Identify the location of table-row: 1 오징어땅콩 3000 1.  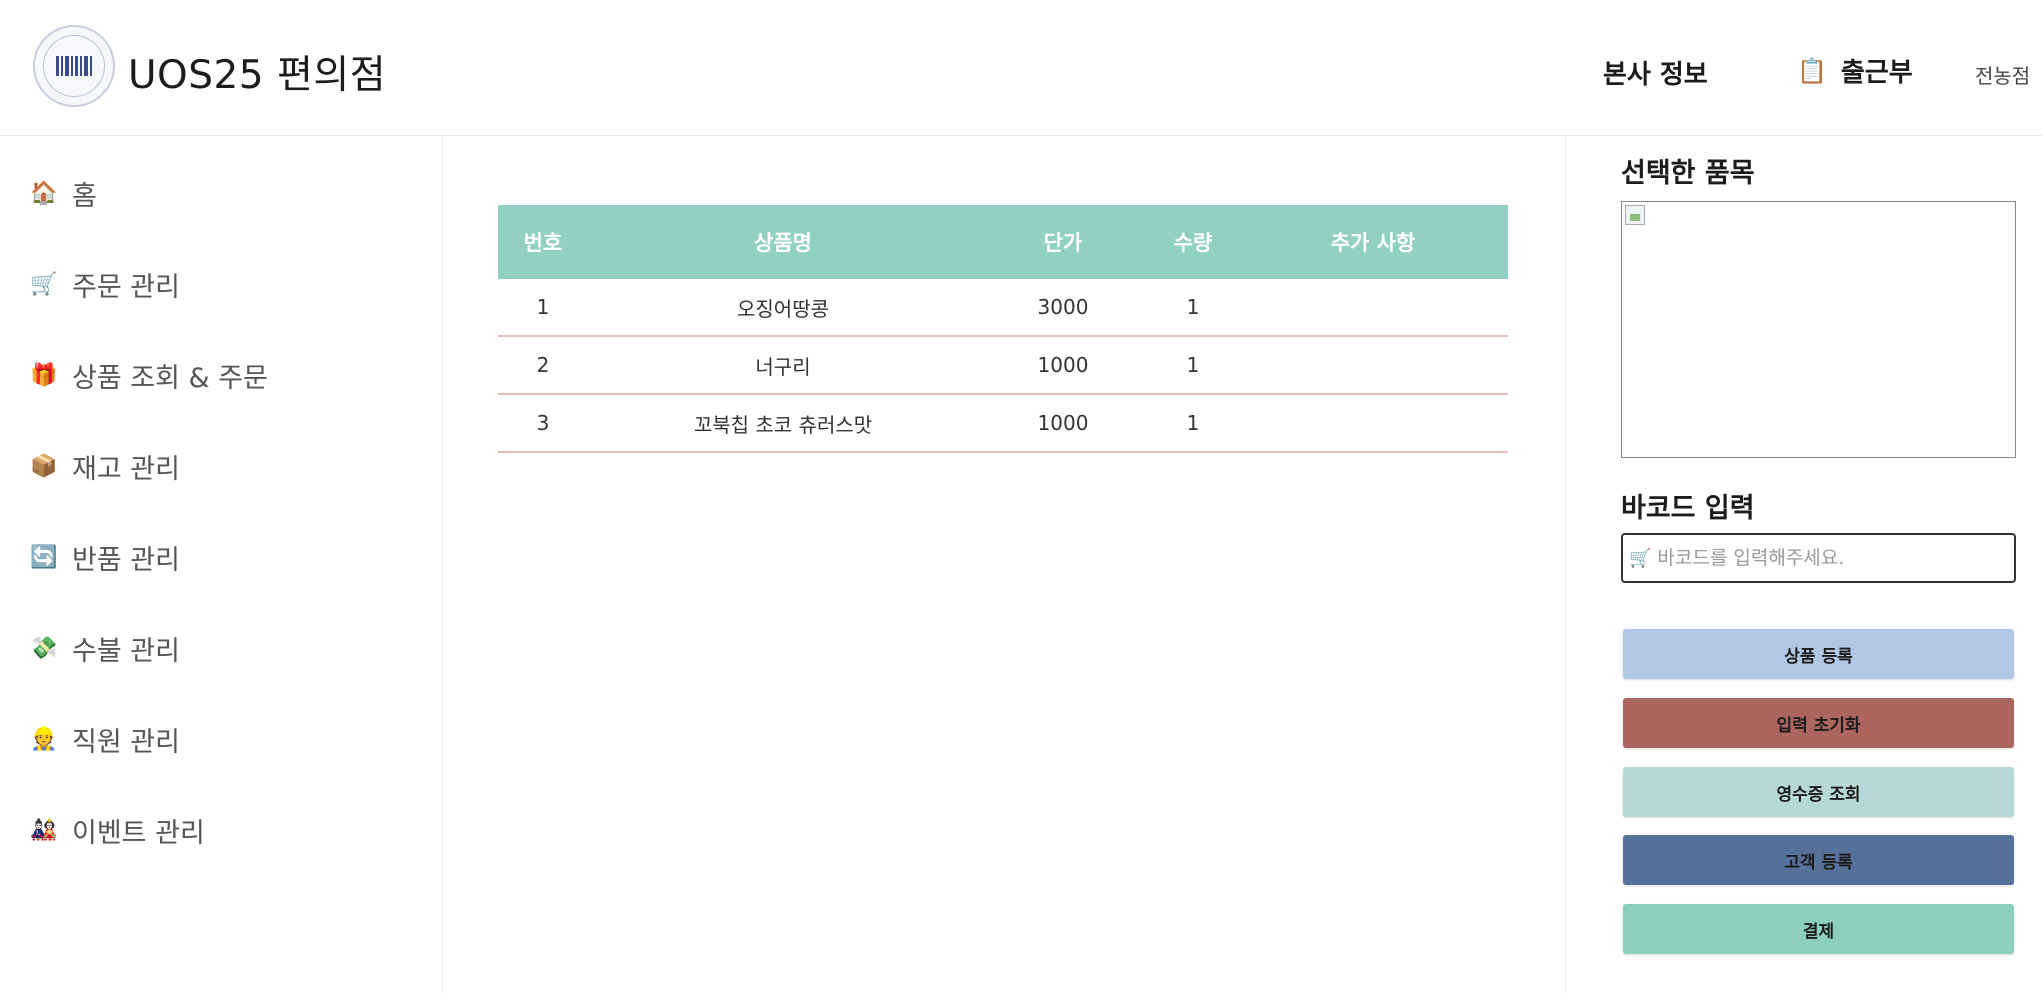
(1003, 308).